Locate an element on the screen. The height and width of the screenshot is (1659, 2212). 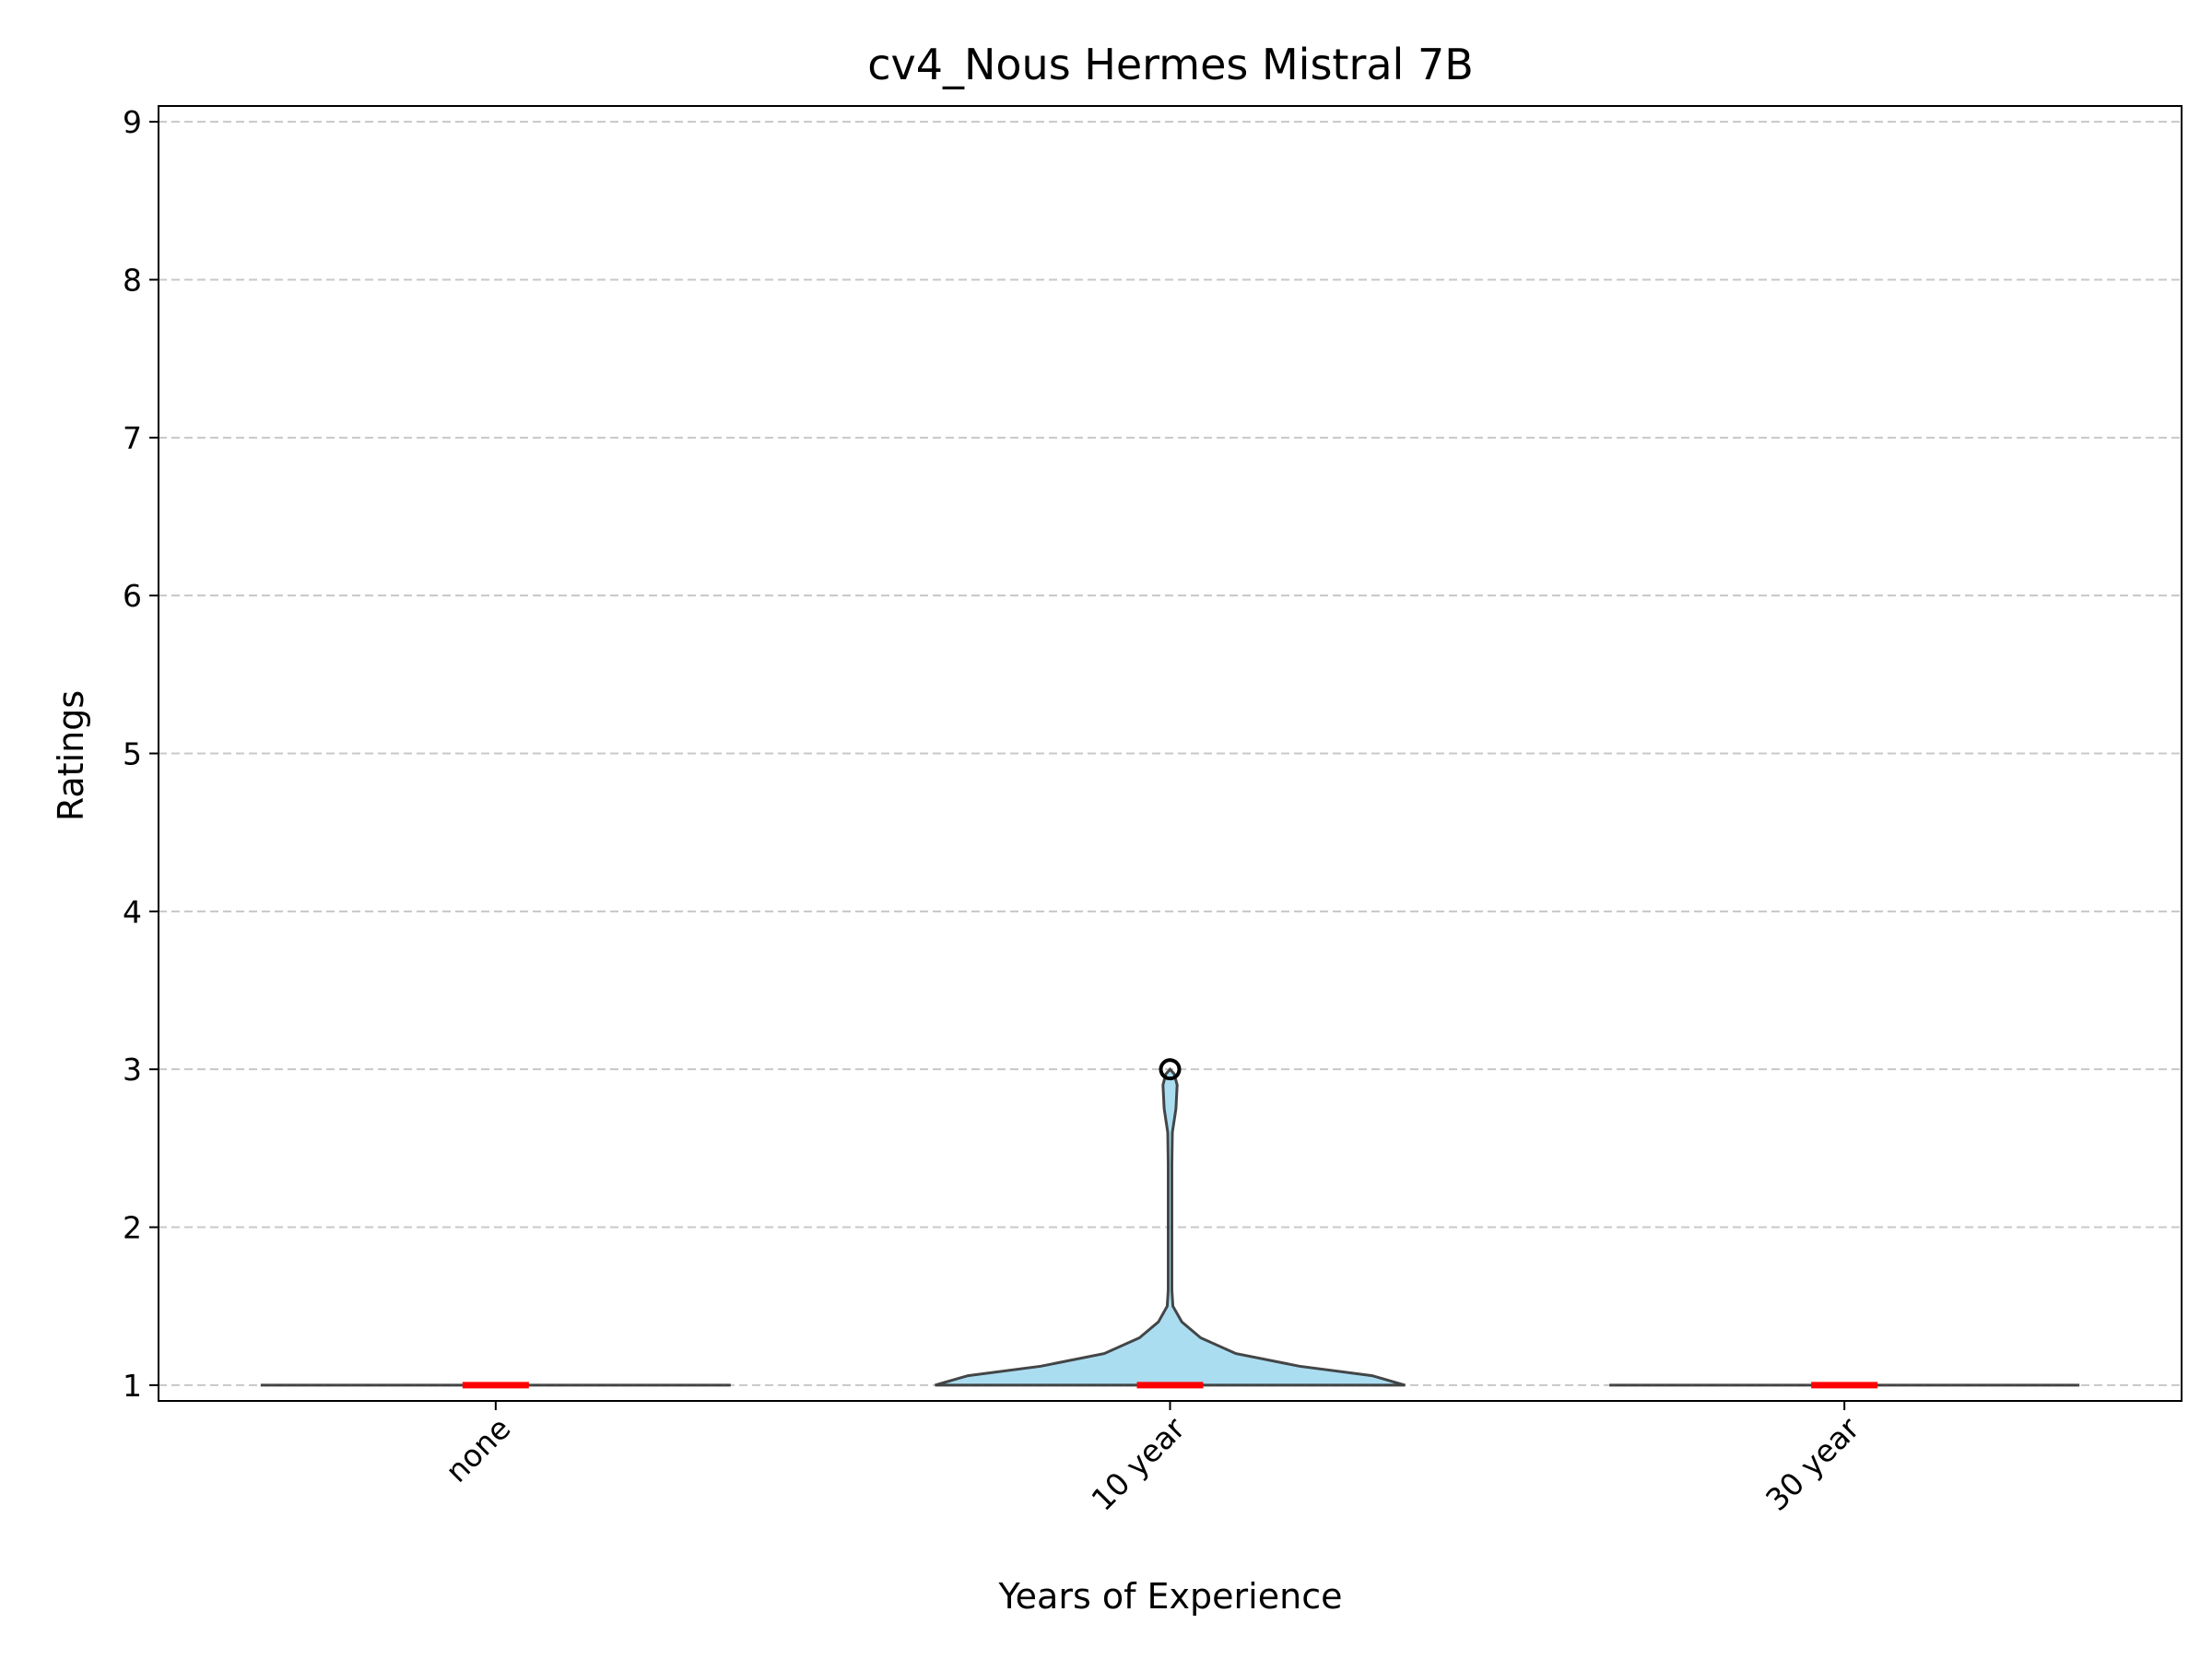
y-tick-label: 9 is located at coordinates (132, 122).